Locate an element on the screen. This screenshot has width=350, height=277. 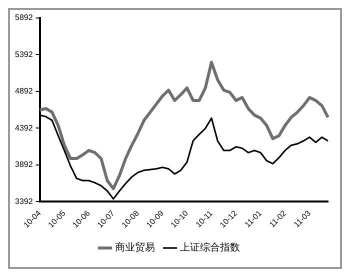
y-tick-label: 3892 is located at coordinates (24, 165).